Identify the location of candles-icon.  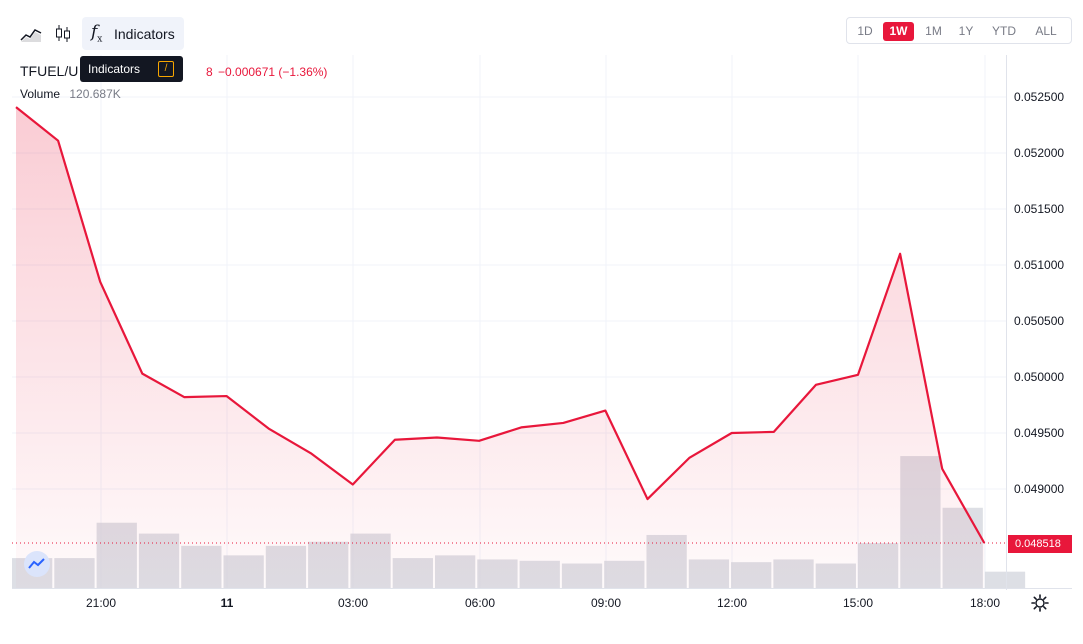
(63, 33).